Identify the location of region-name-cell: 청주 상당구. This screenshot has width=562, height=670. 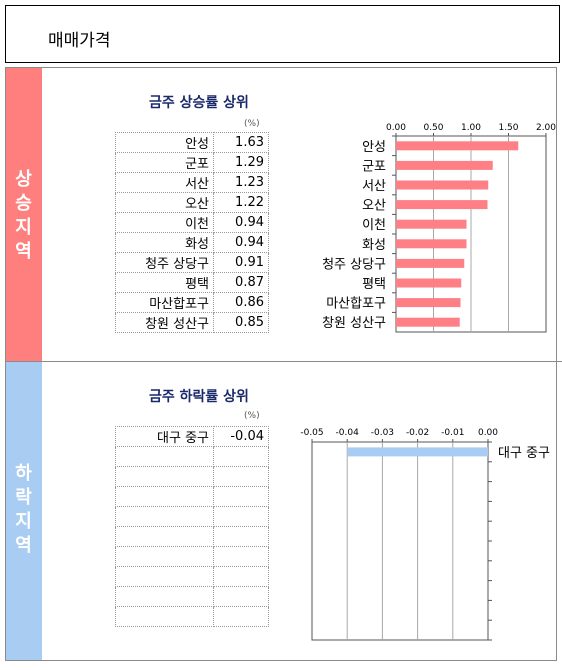
(164, 262).